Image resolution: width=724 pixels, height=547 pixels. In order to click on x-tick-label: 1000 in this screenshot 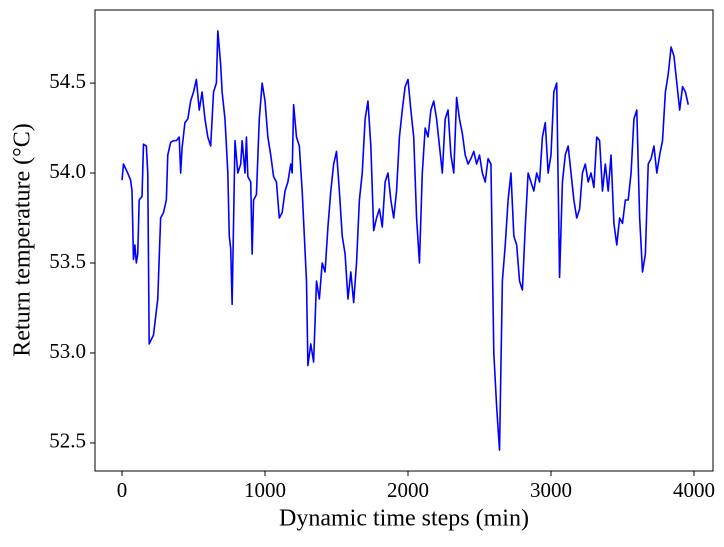, I will do `click(265, 490)`.